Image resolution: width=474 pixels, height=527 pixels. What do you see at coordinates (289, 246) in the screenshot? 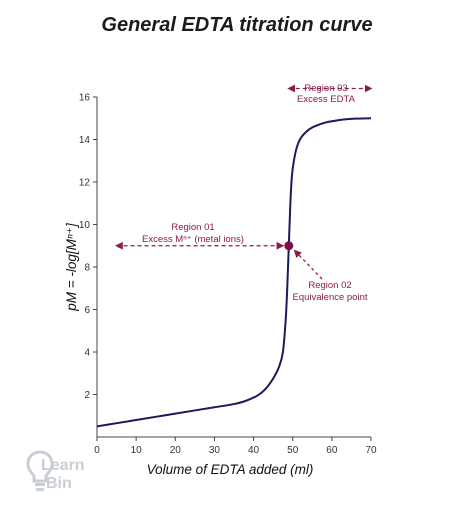
I see `equivalence-point-marker` at bounding box center [289, 246].